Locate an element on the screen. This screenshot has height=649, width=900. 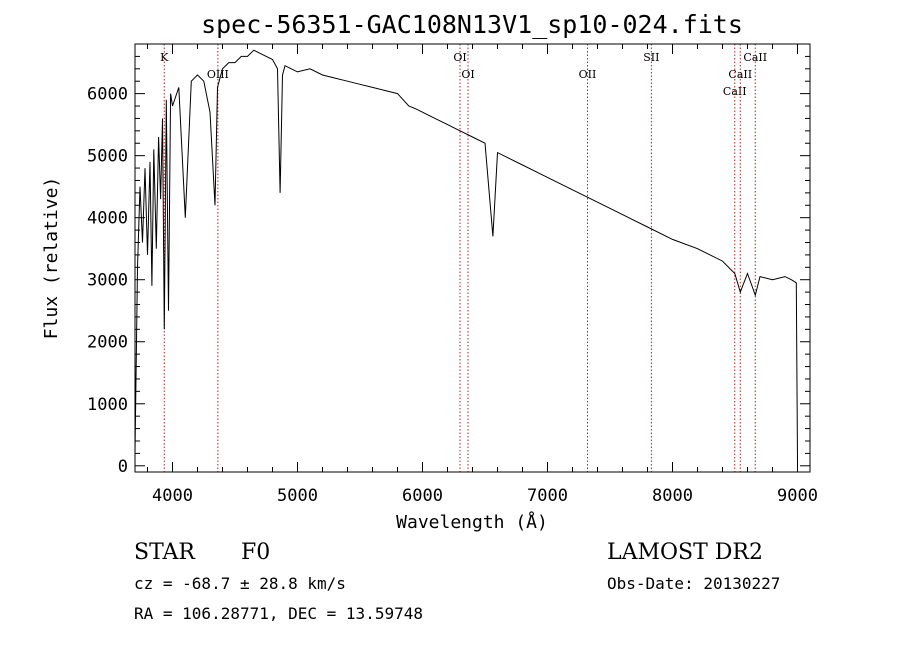
x-tick-label: 5000 is located at coordinates (297, 496).